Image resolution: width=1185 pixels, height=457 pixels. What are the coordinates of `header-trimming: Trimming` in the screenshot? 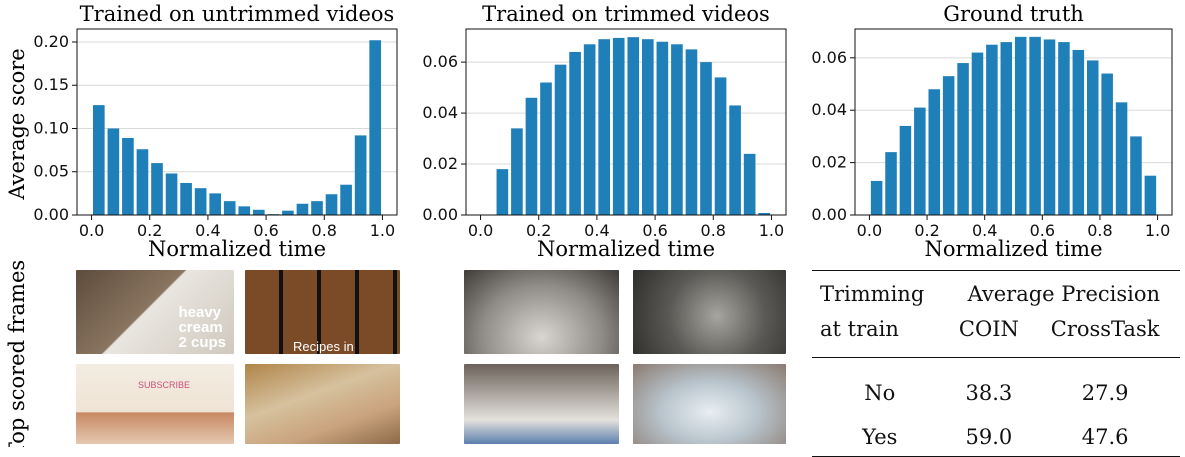 It's located at (872, 294).